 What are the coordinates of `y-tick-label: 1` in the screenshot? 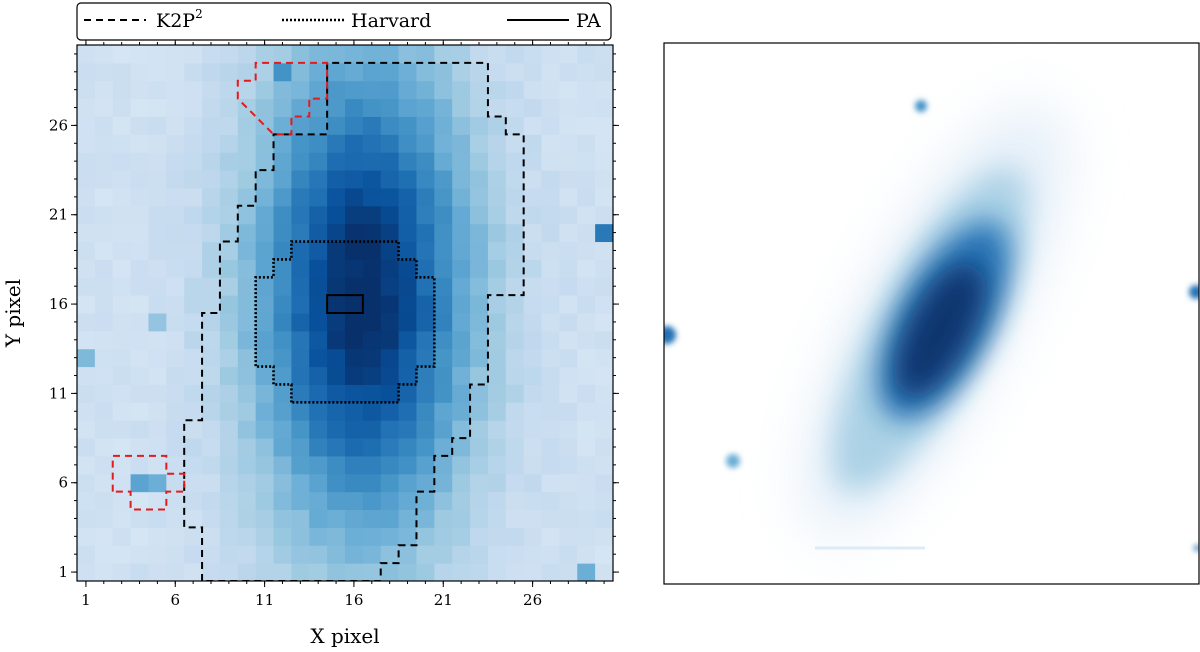 It's located at (63, 572).